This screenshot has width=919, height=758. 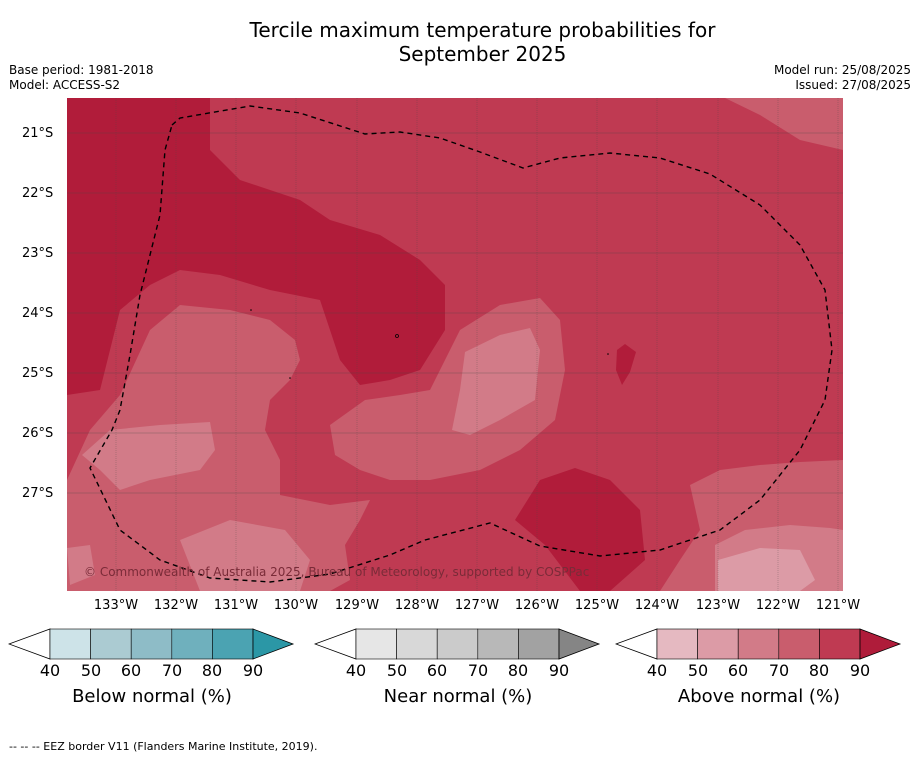 What do you see at coordinates (580, 529) in the screenshot?
I see `region-above-90-south` at bounding box center [580, 529].